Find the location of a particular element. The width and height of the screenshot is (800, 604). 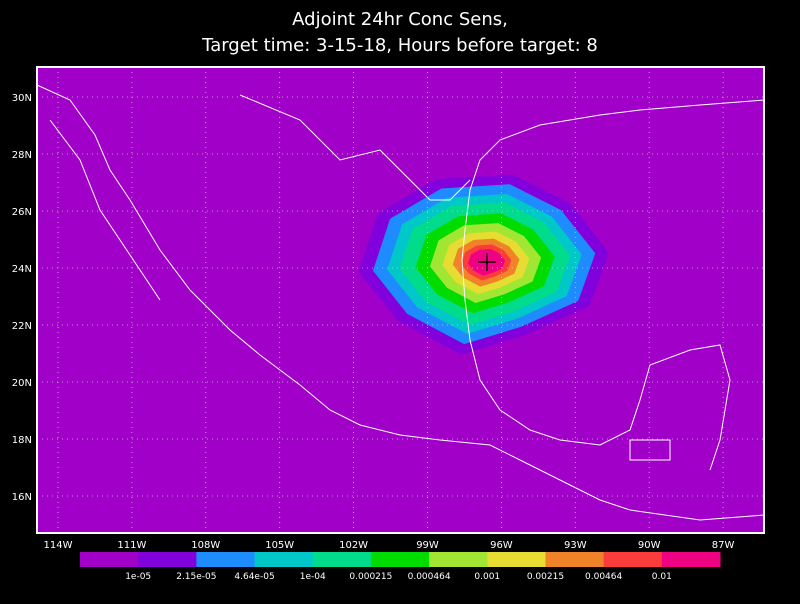

lon-tick-label: 111W is located at coordinates (131, 545).